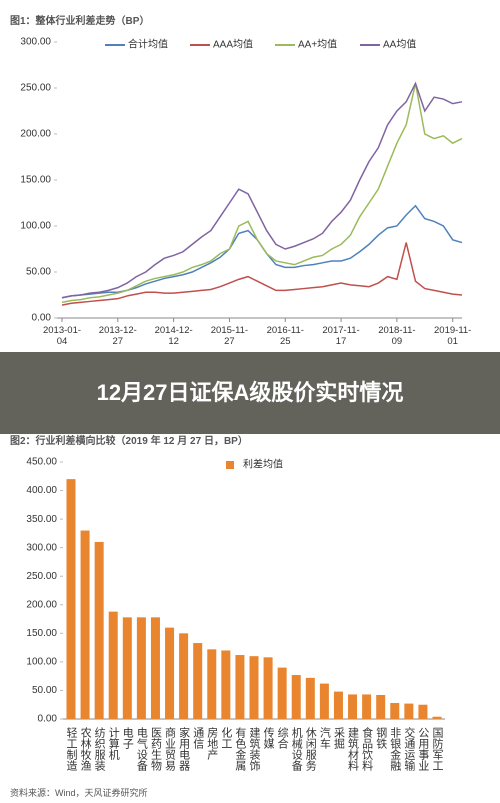  What do you see at coordinates (85, 749) in the screenshot?
I see `x-tick-label: 农林牧渔` at bounding box center [85, 749].